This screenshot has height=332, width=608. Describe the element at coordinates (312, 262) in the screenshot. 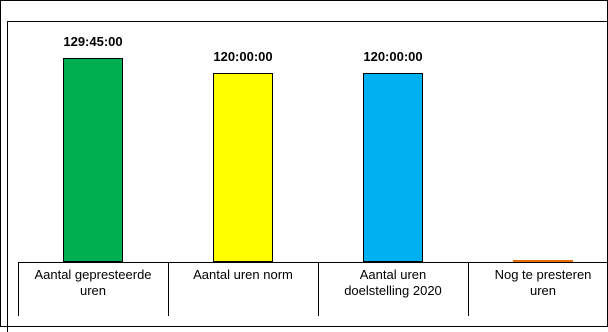

I see `baseline` at that location.